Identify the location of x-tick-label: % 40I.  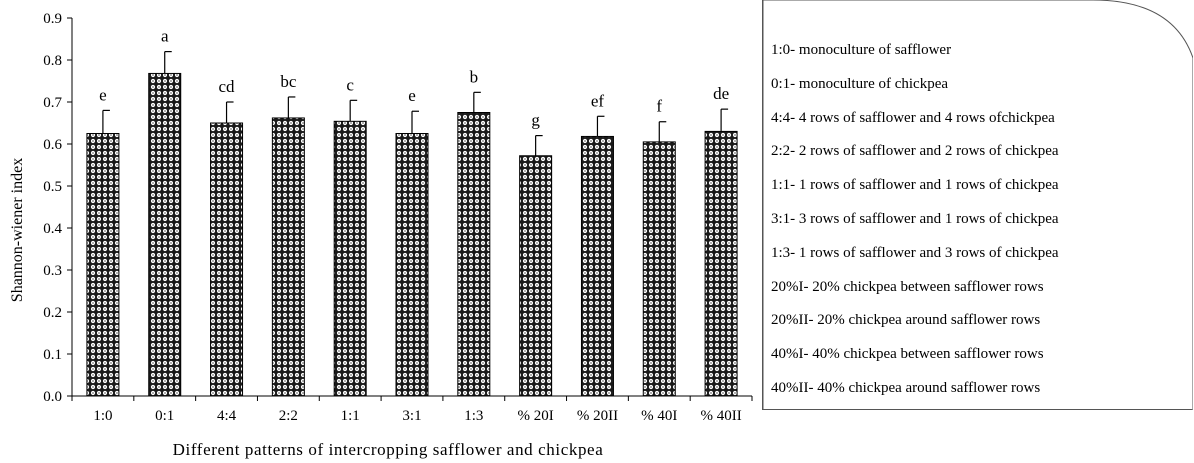
(659, 416).